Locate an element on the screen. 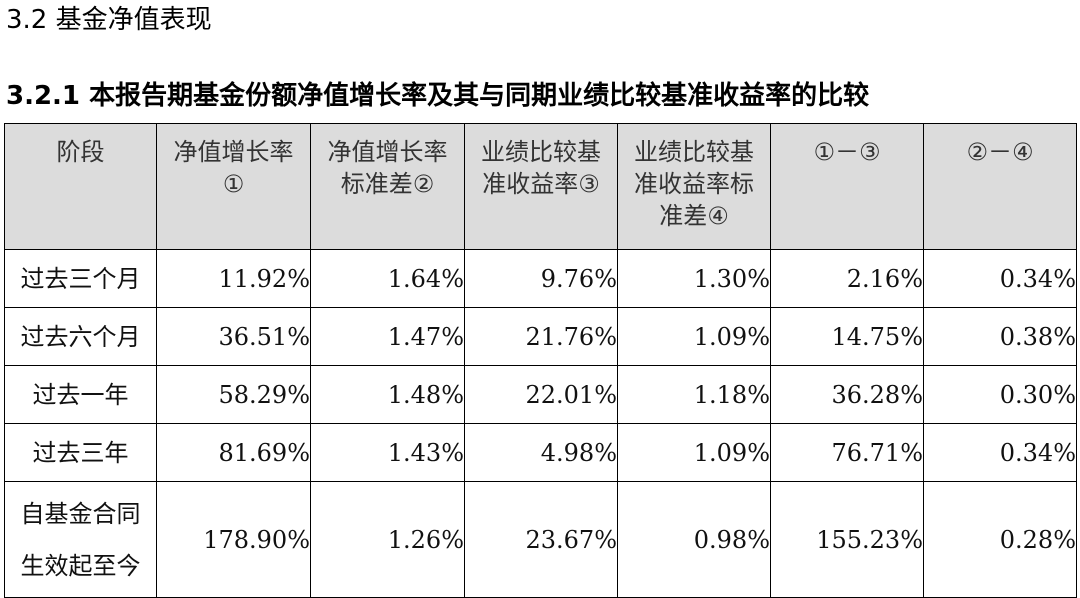  cell-benchmark-return: 22.01% is located at coordinates (541, 394).